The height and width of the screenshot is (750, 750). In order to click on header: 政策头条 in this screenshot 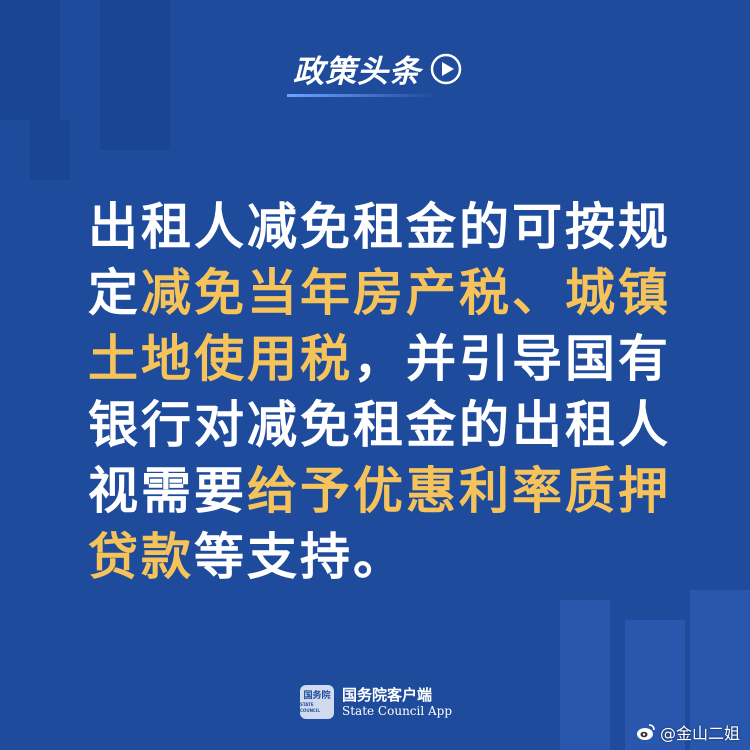, I will do `click(375, 70)`.